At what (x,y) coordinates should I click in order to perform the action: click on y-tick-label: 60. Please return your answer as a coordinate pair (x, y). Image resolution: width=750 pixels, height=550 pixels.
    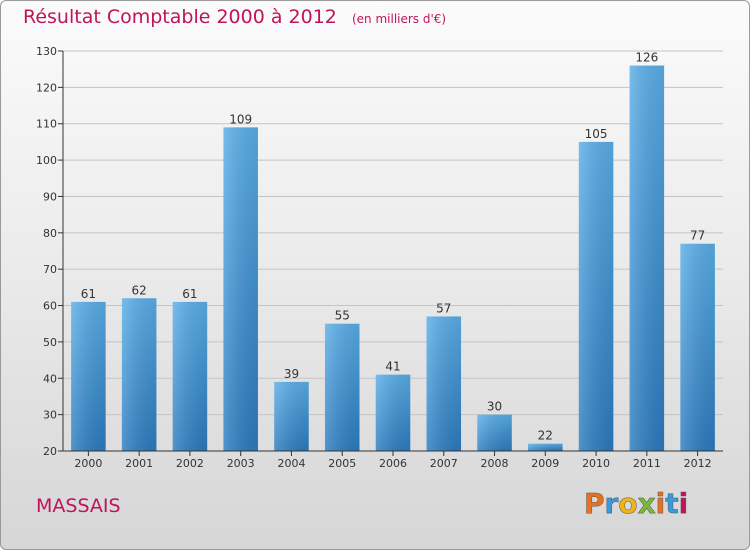
    Looking at the image, I should click on (50, 306).